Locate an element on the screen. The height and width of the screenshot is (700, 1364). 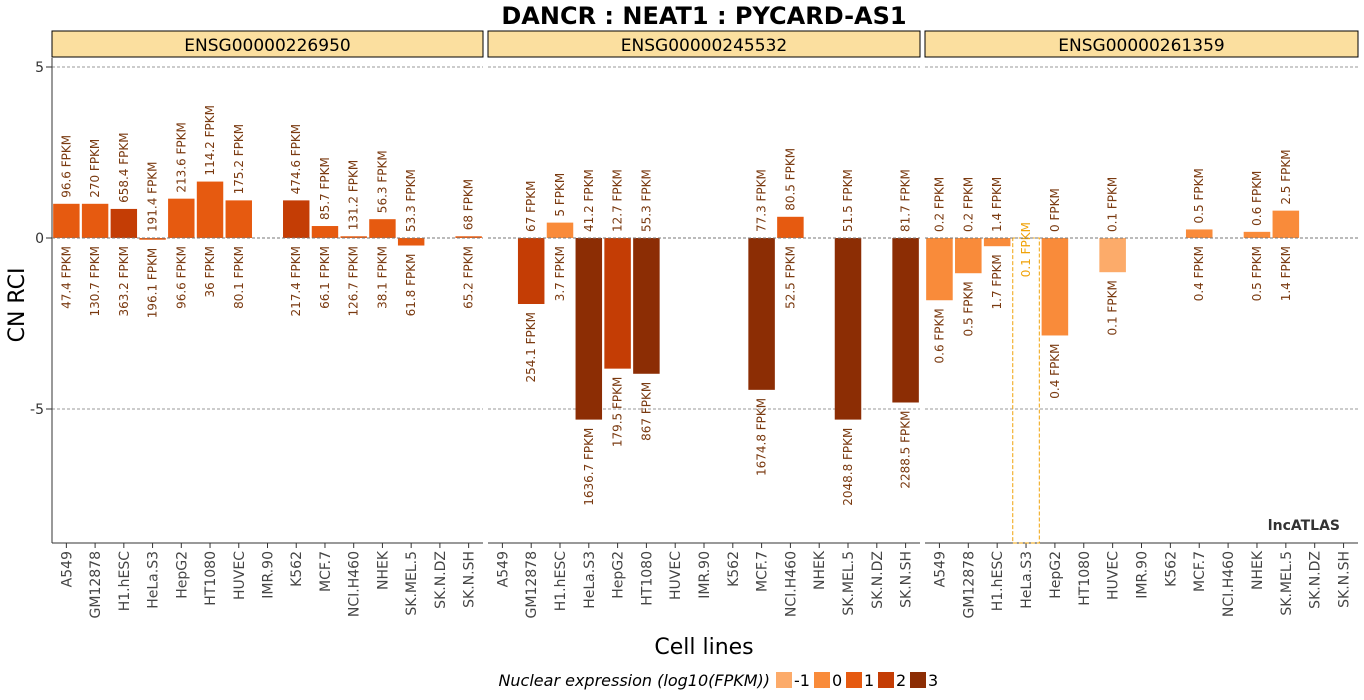
nuc-fpkm-label: 47.4 FPKM is located at coordinates (66, 277).